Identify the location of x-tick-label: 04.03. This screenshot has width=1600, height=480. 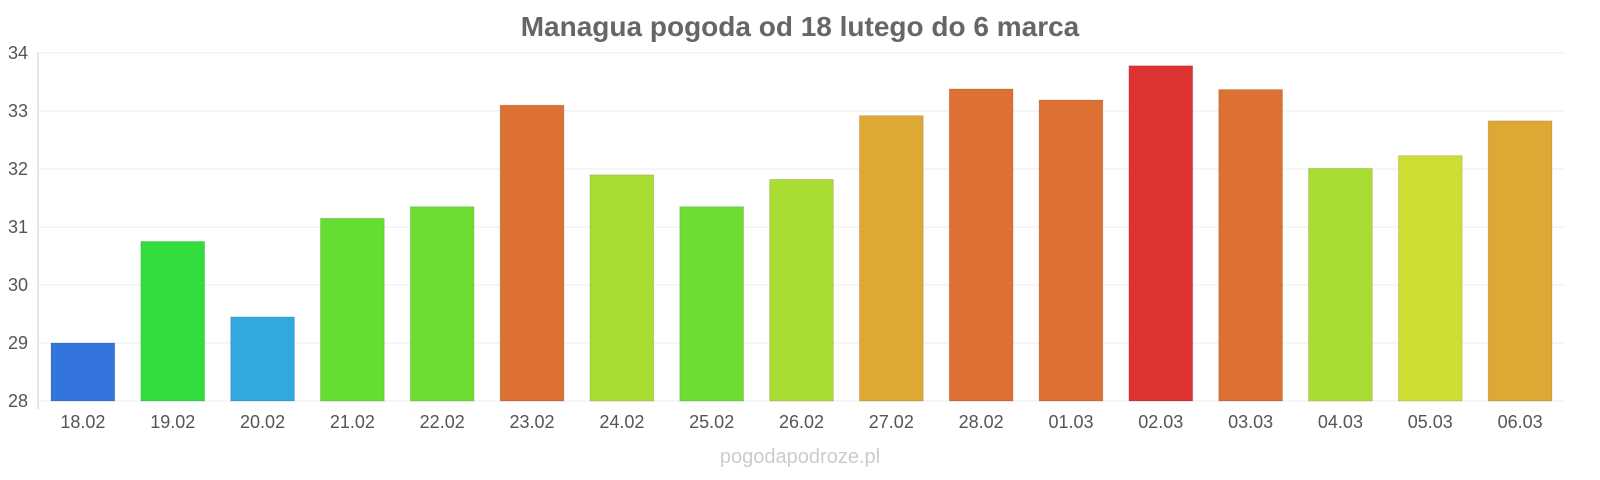
(1340, 422).